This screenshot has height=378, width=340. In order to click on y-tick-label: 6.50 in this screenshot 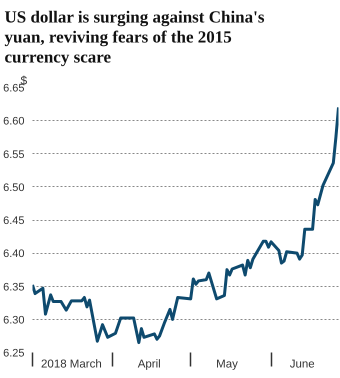, I will do `click(14, 188)`.